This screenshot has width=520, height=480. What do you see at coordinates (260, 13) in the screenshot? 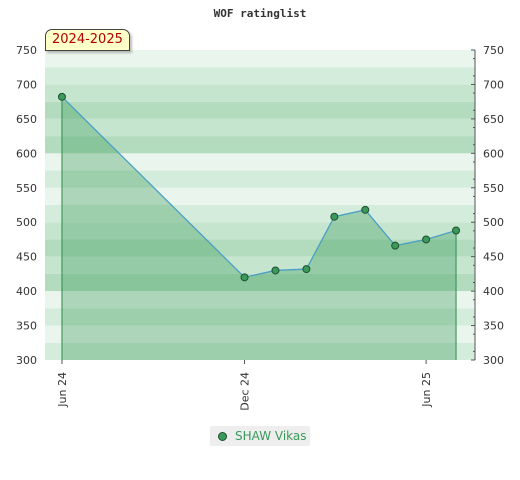
I see `chart-title: WOF ratinglist` at bounding box center [260, 13].